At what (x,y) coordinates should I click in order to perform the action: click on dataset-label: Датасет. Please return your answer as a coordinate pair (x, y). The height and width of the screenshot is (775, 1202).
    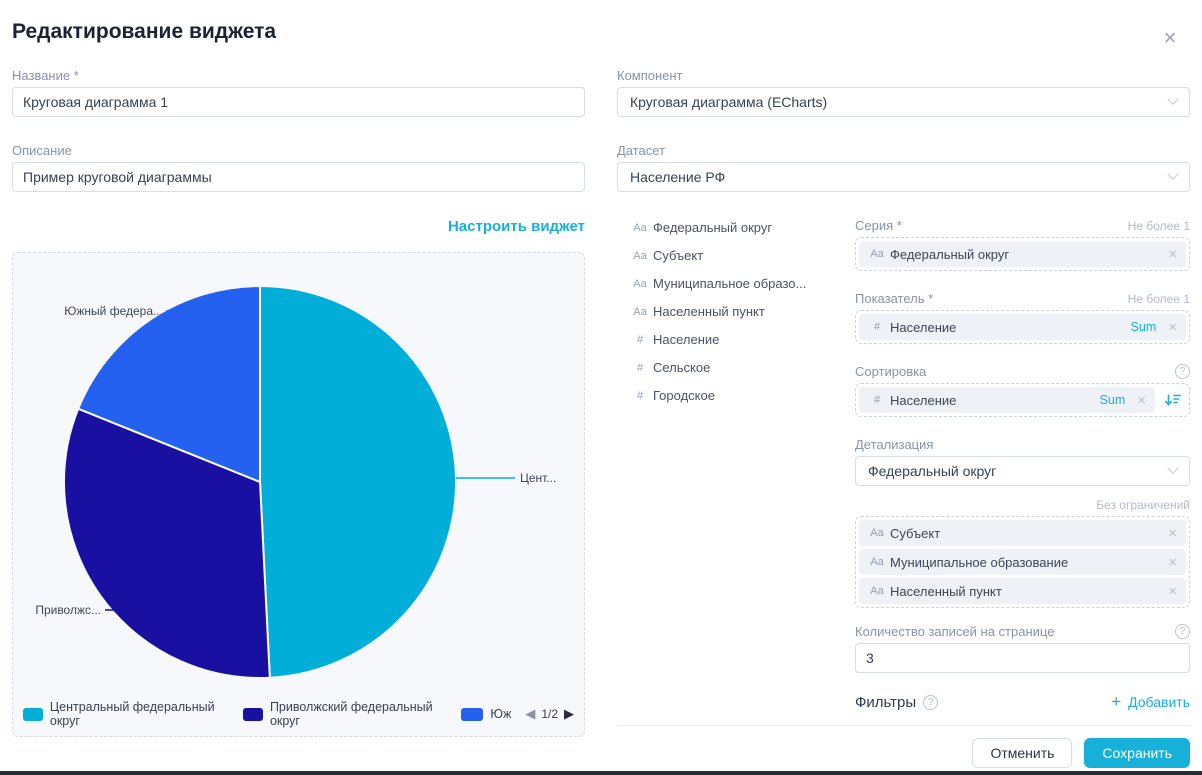
    Looking at the image, I should click on (641, 150).